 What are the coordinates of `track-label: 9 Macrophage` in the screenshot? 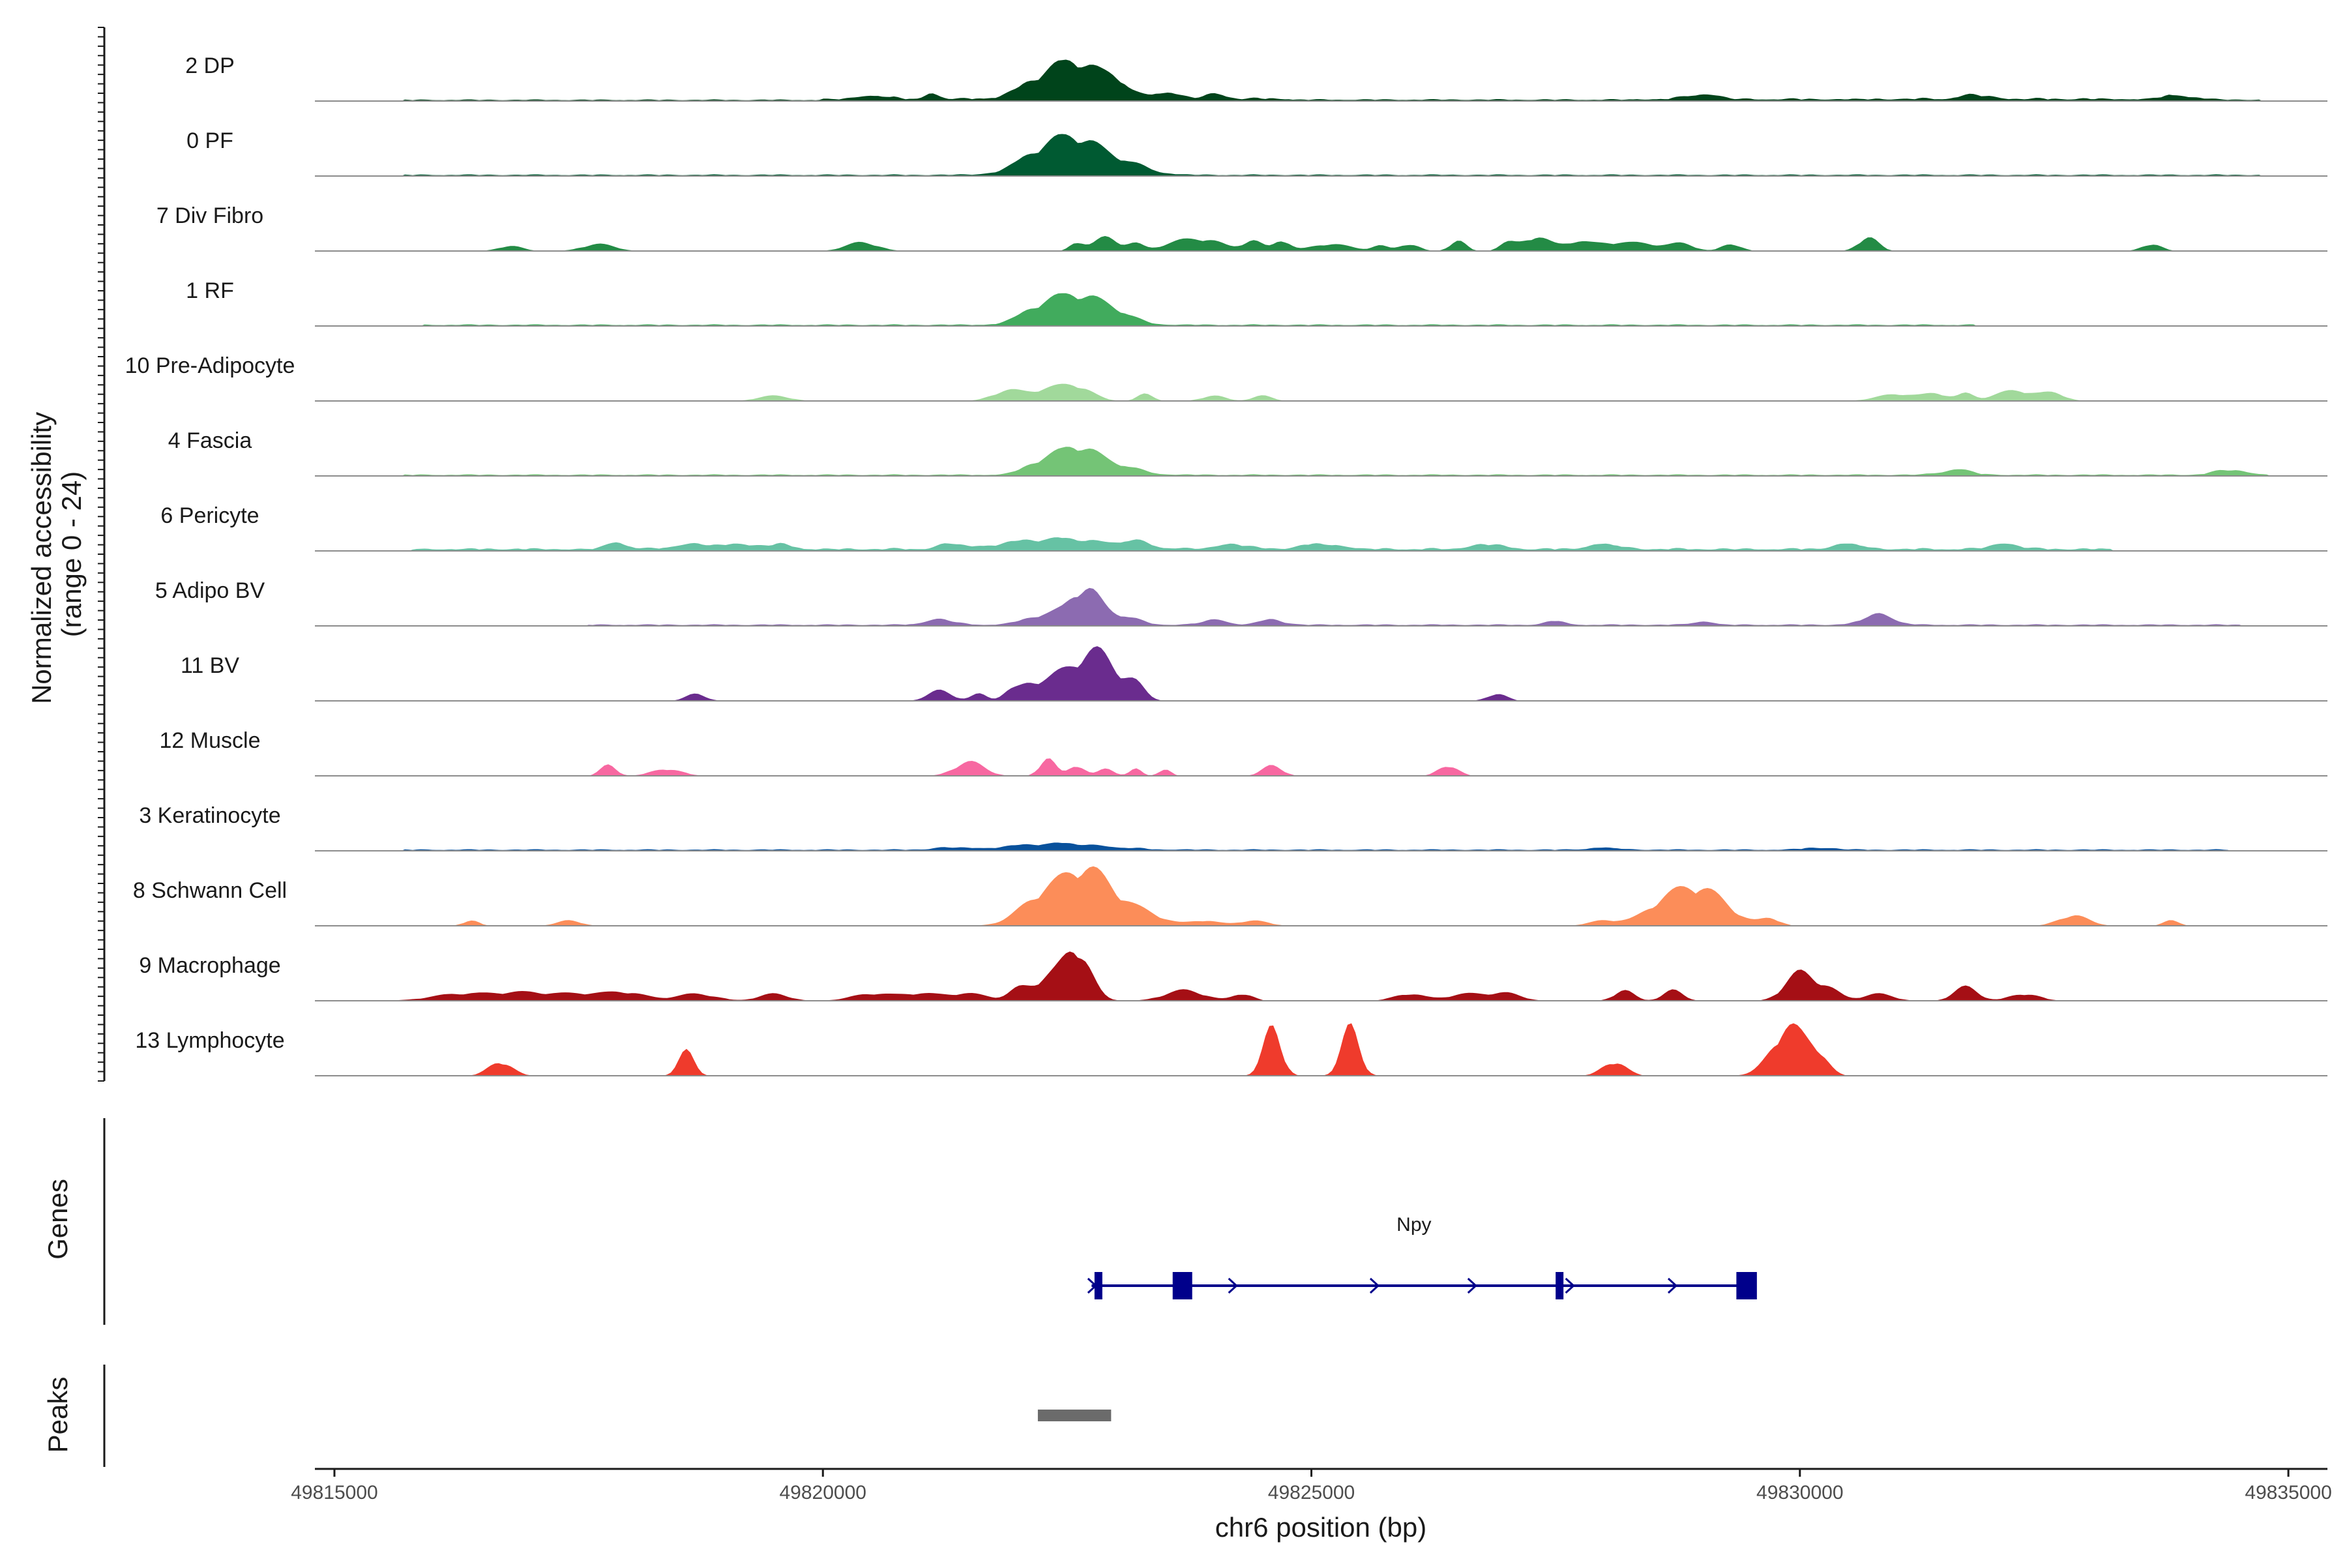 It's located at (209, 966).